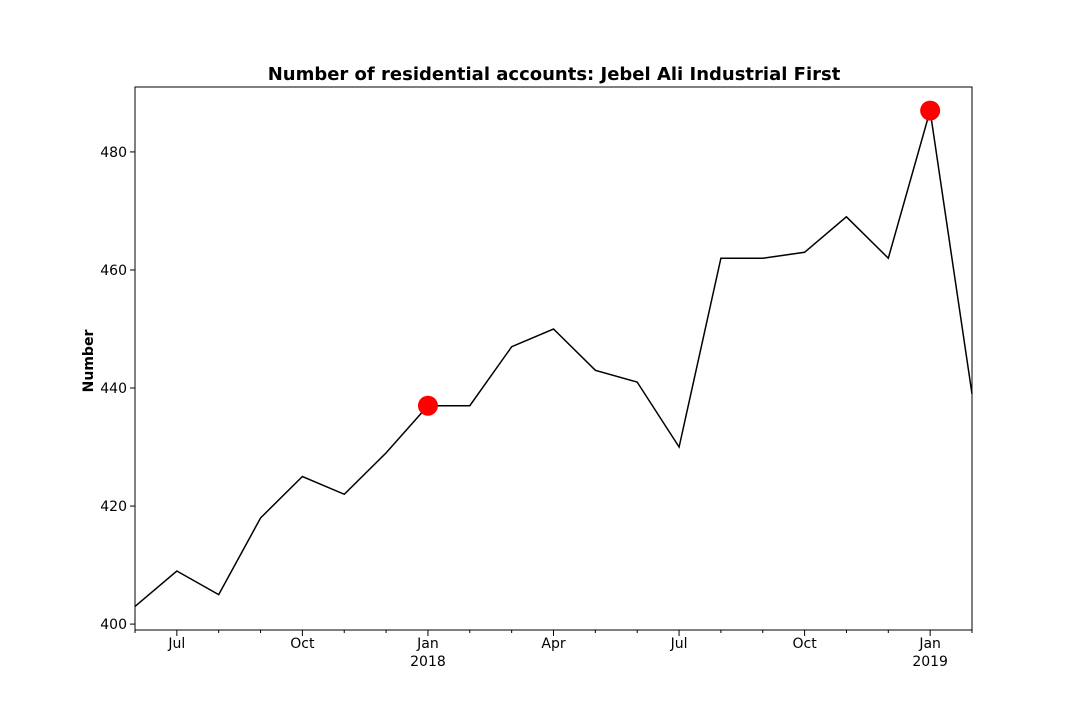  I want to click on y-axis: 400 420 440 460 480, so click(117, 389).